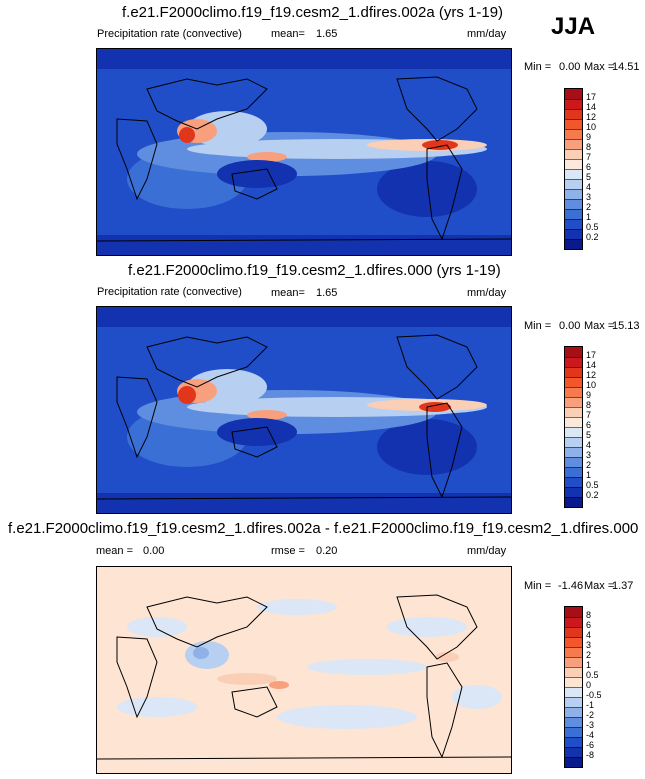 The height and width of the screenshot is (779, 645). I want to click on panel-1-mean-value: 1.65, so click(327, 34).